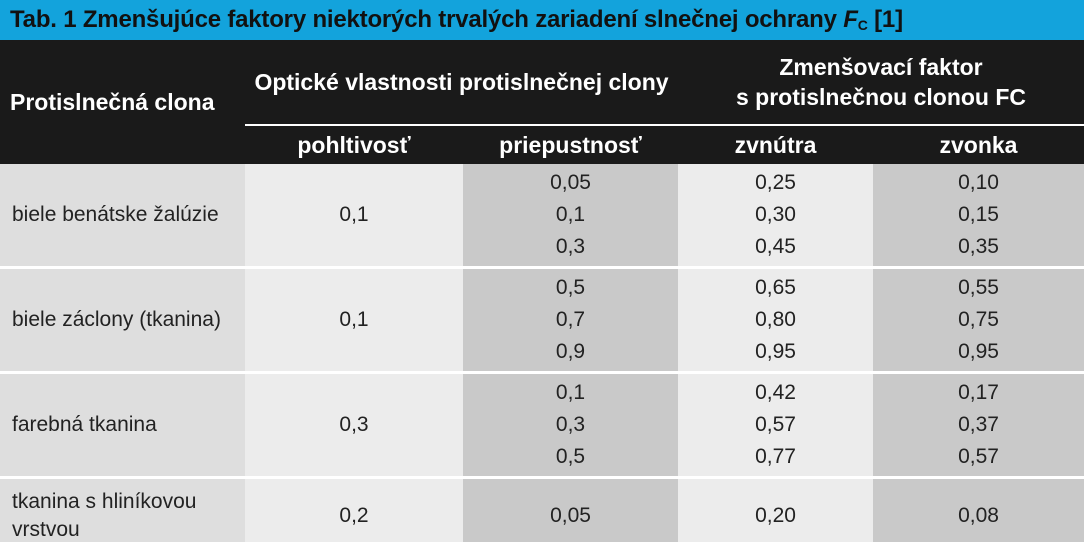  What do you see at coordinates (881, 67) in the screenshot?
I see `header-reduction-factor-line1: Zmenšovací faktor` at bounding box center [881, 67].